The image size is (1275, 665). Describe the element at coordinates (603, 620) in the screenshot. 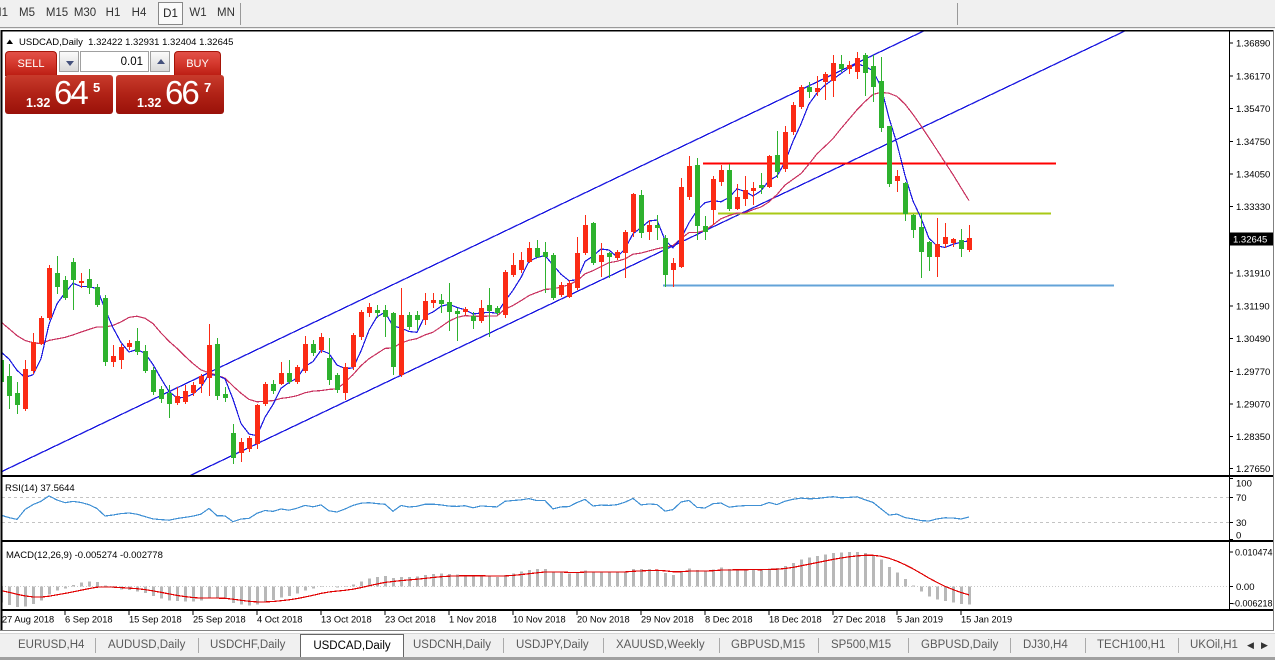

I see `svg-text: 20 Nov 2018` at that location.